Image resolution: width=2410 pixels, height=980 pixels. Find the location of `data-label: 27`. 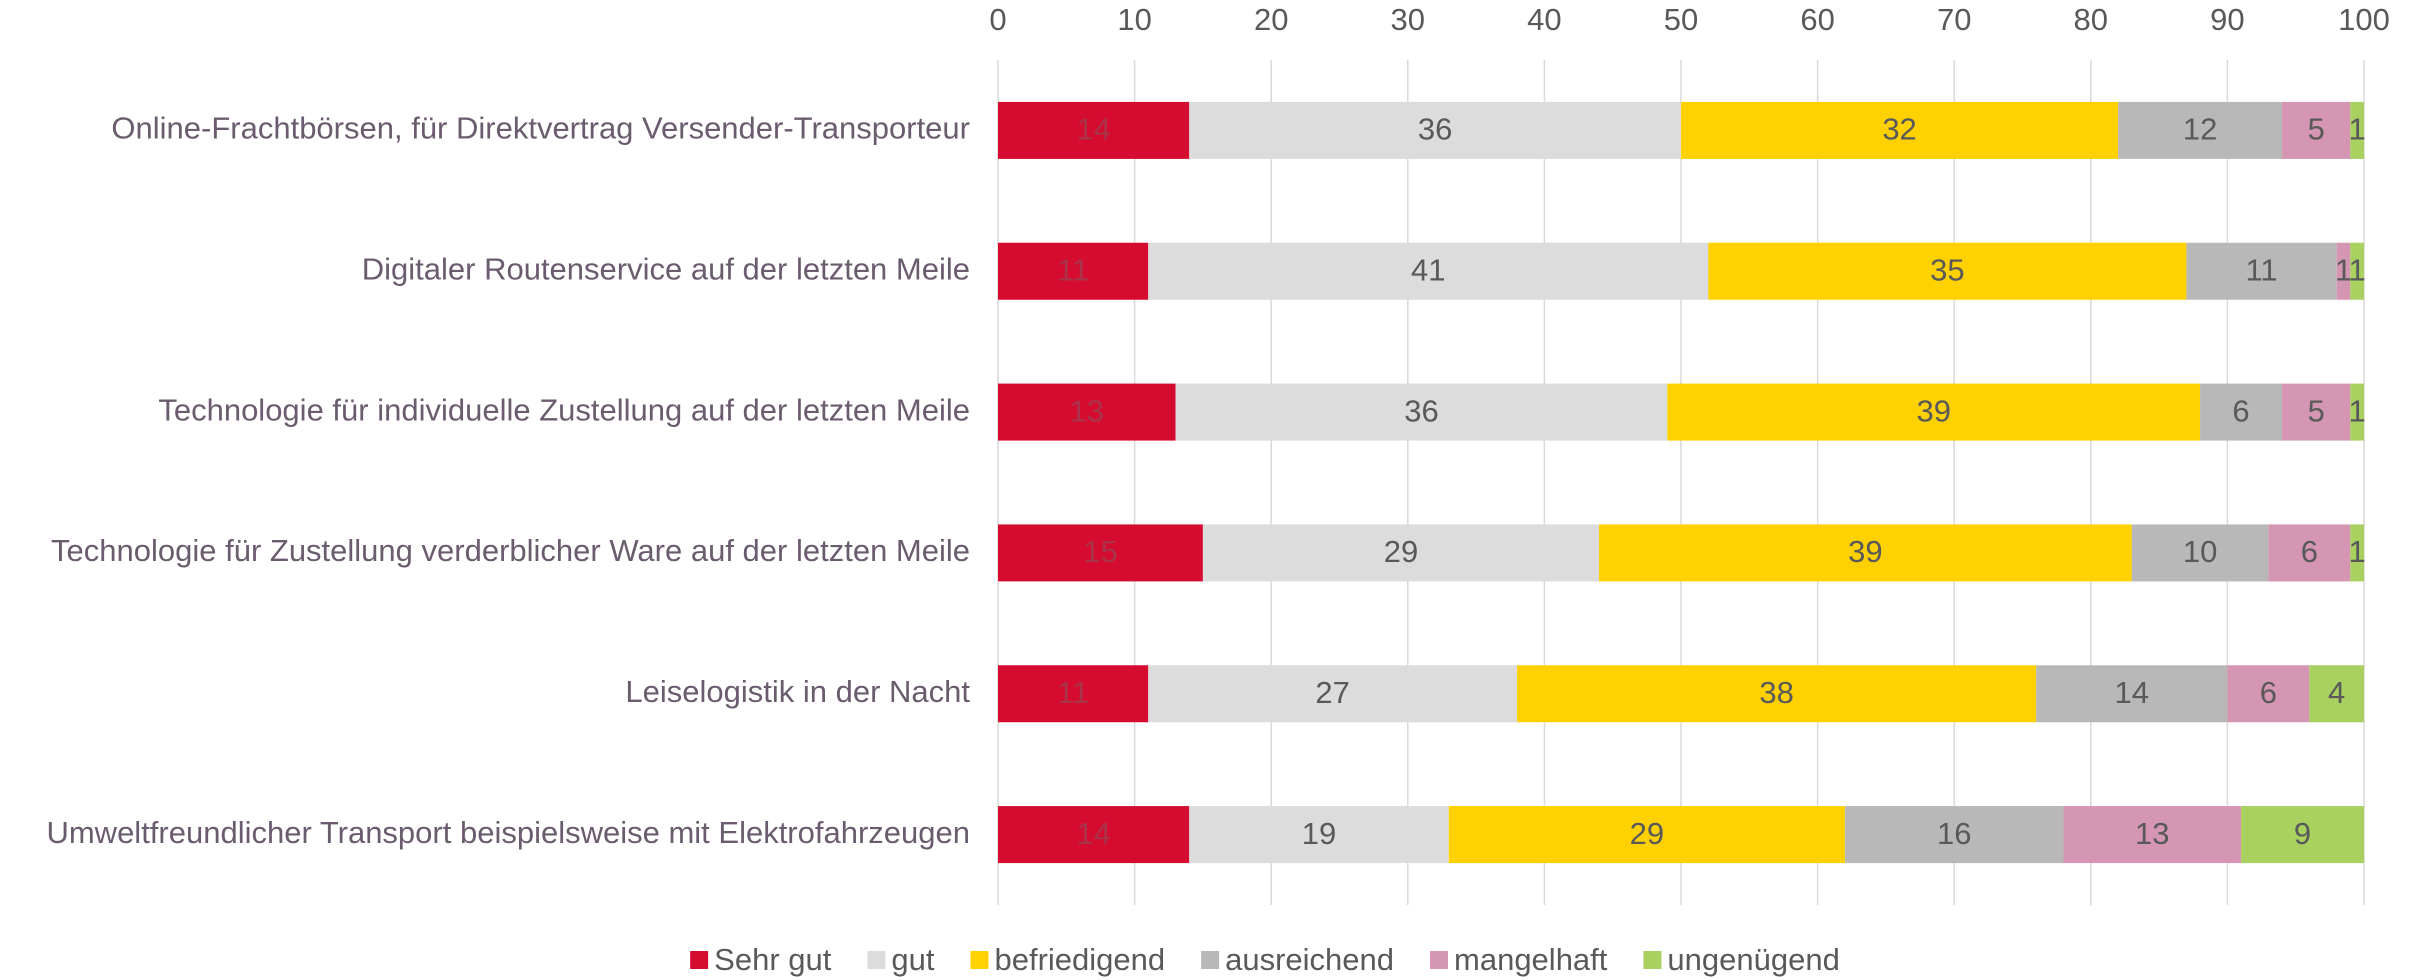

data-label: 27 is located at coordinates (1332, 692).